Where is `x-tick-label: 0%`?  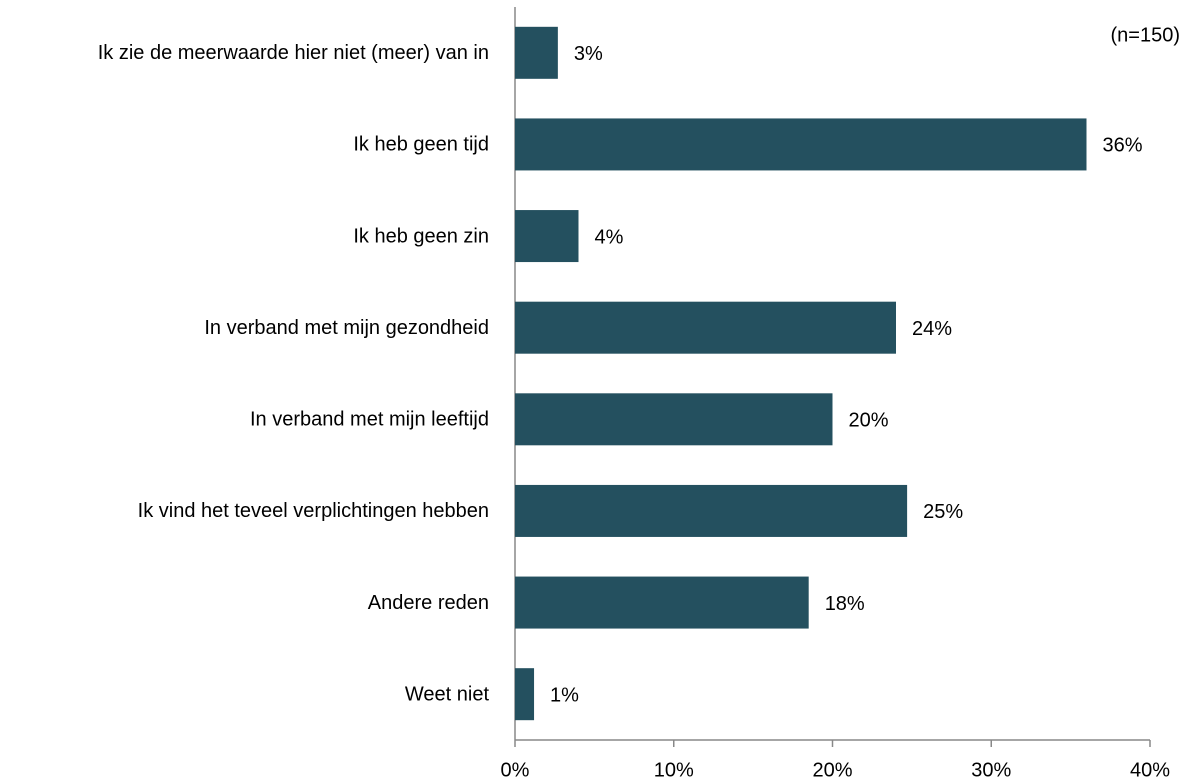
x-tick-label: 0% is located at coordinates (515, 770).